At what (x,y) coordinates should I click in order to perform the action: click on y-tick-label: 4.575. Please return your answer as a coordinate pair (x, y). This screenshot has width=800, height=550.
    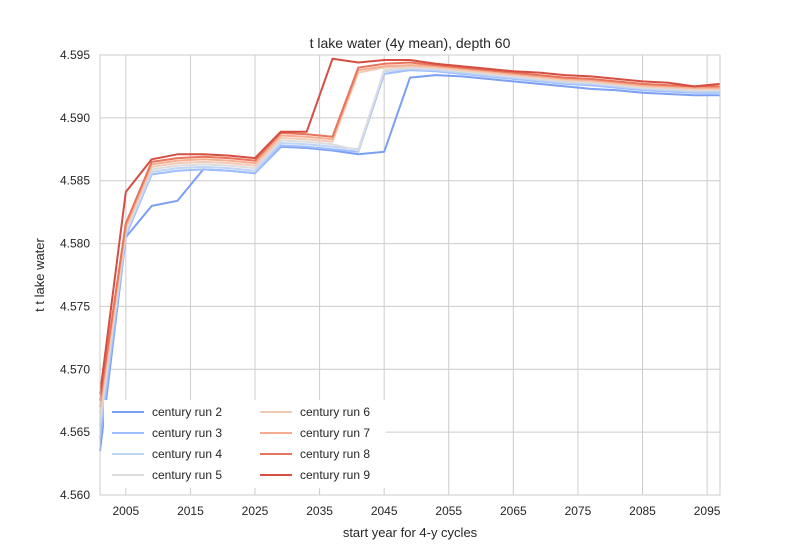
    Looking at the image, I should click on (75, 306).